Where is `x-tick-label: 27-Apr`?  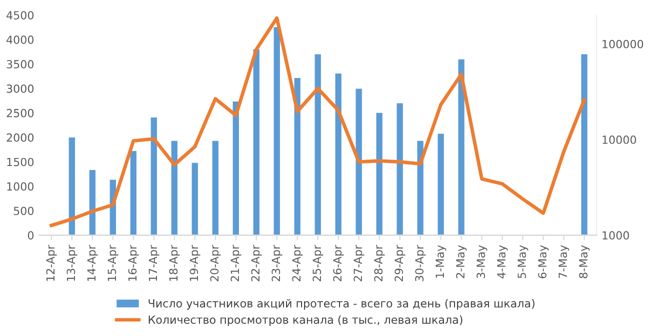 x-tick-label: 27-Apr is located at coordinates (359, 263).